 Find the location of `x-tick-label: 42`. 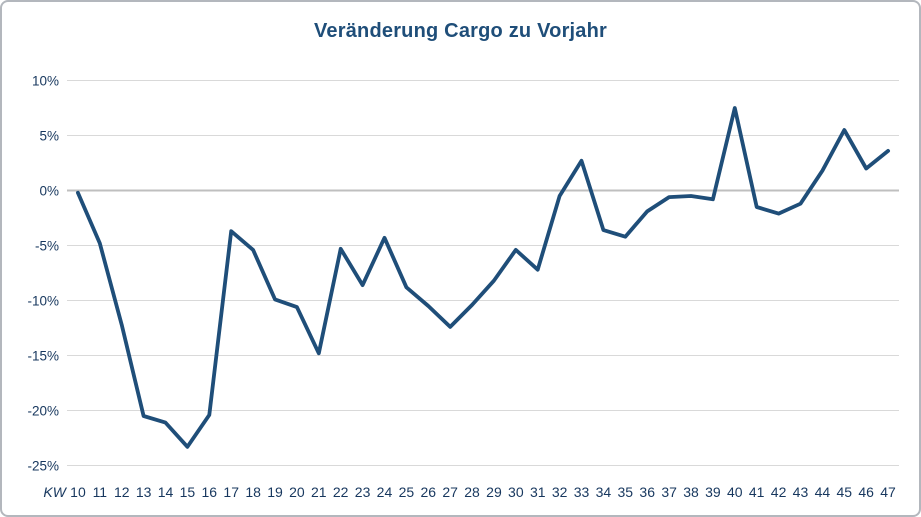

x-tick-label: 42 is located at coordinates (779, 492).